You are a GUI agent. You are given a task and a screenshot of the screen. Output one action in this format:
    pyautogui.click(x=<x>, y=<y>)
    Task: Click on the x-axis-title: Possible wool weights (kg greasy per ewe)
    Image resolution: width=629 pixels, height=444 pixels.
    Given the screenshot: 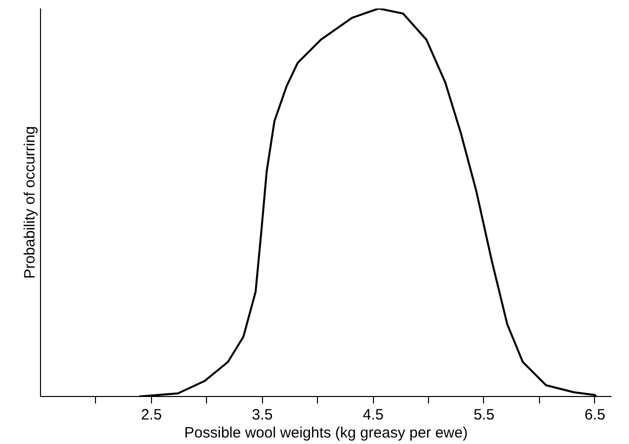 What is the action you would take?
    pyautogui.click(x=326, y=433)
    